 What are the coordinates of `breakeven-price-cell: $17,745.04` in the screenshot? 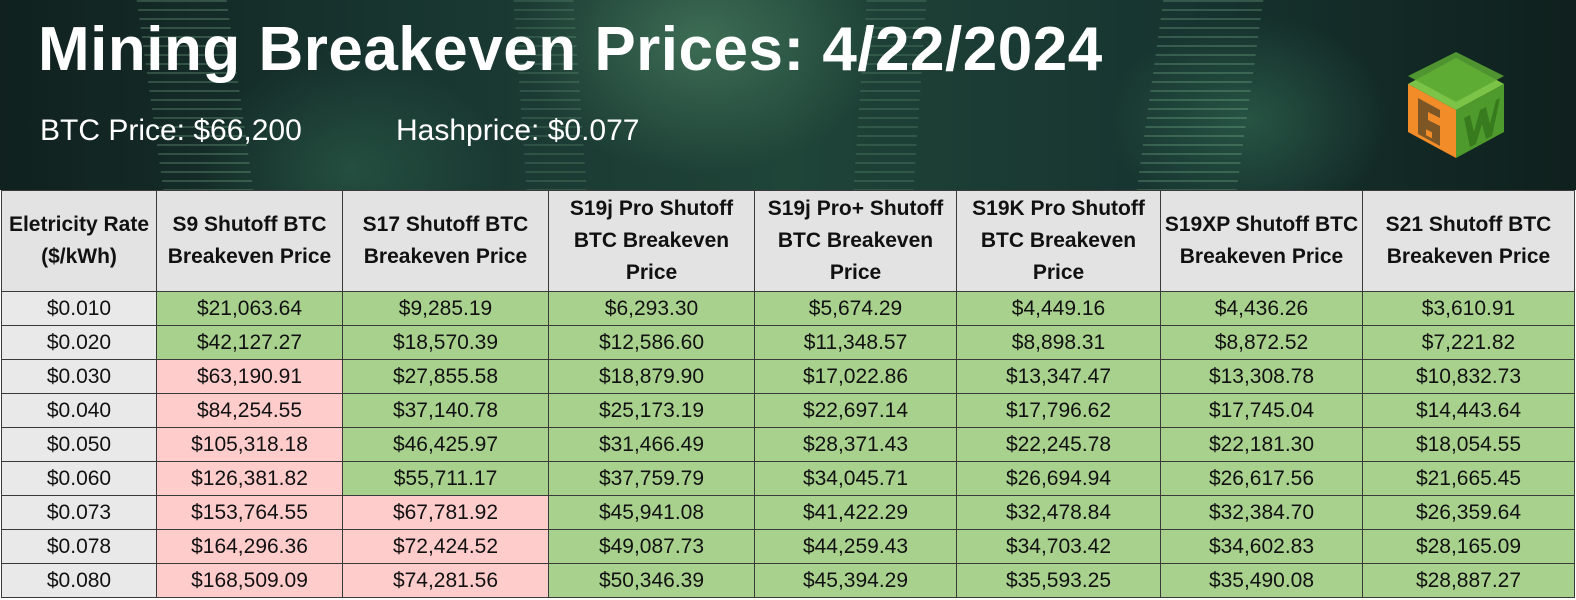 It's located at (1261, 410).